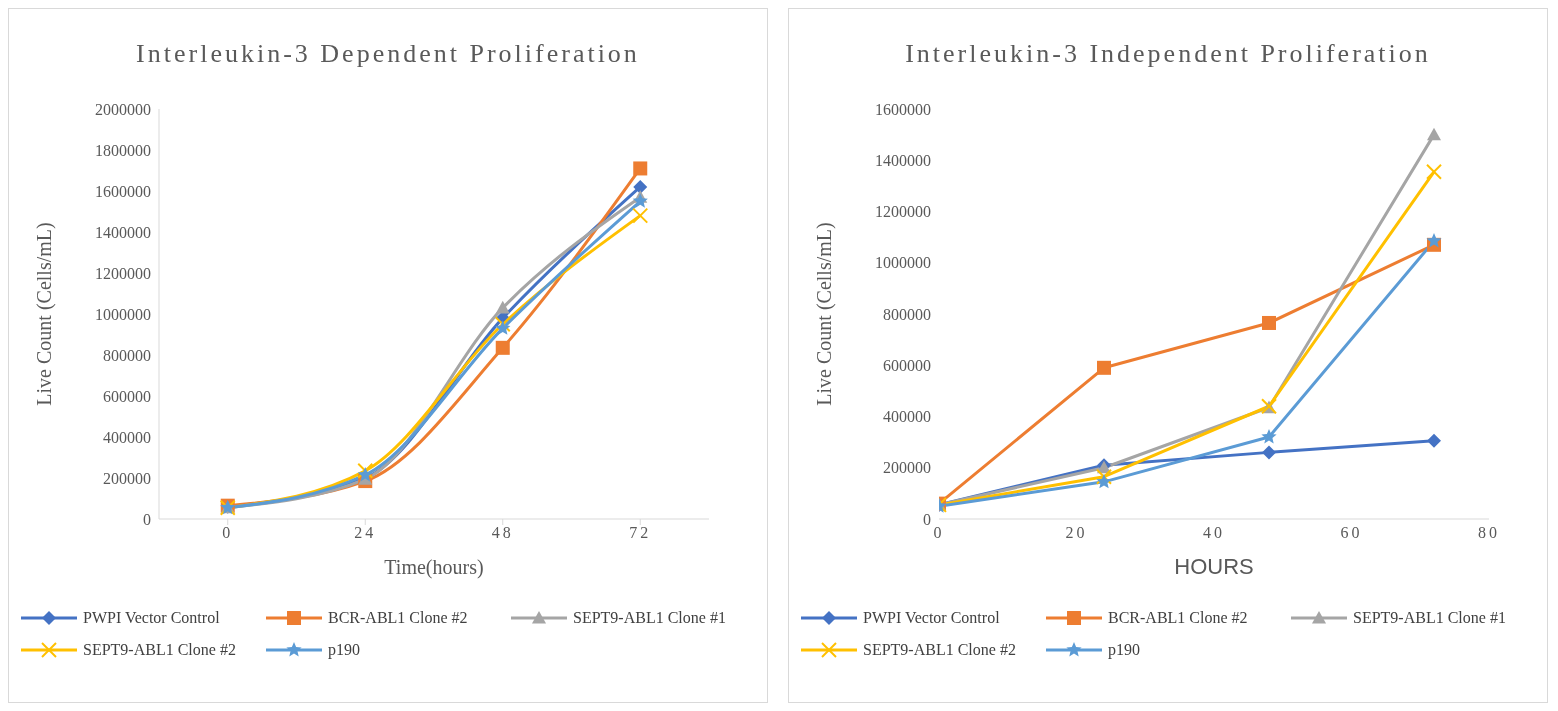  Describe the element at coordinates (1351, 533) in the screenshot. I see `x-tick-label: 60` at that location.